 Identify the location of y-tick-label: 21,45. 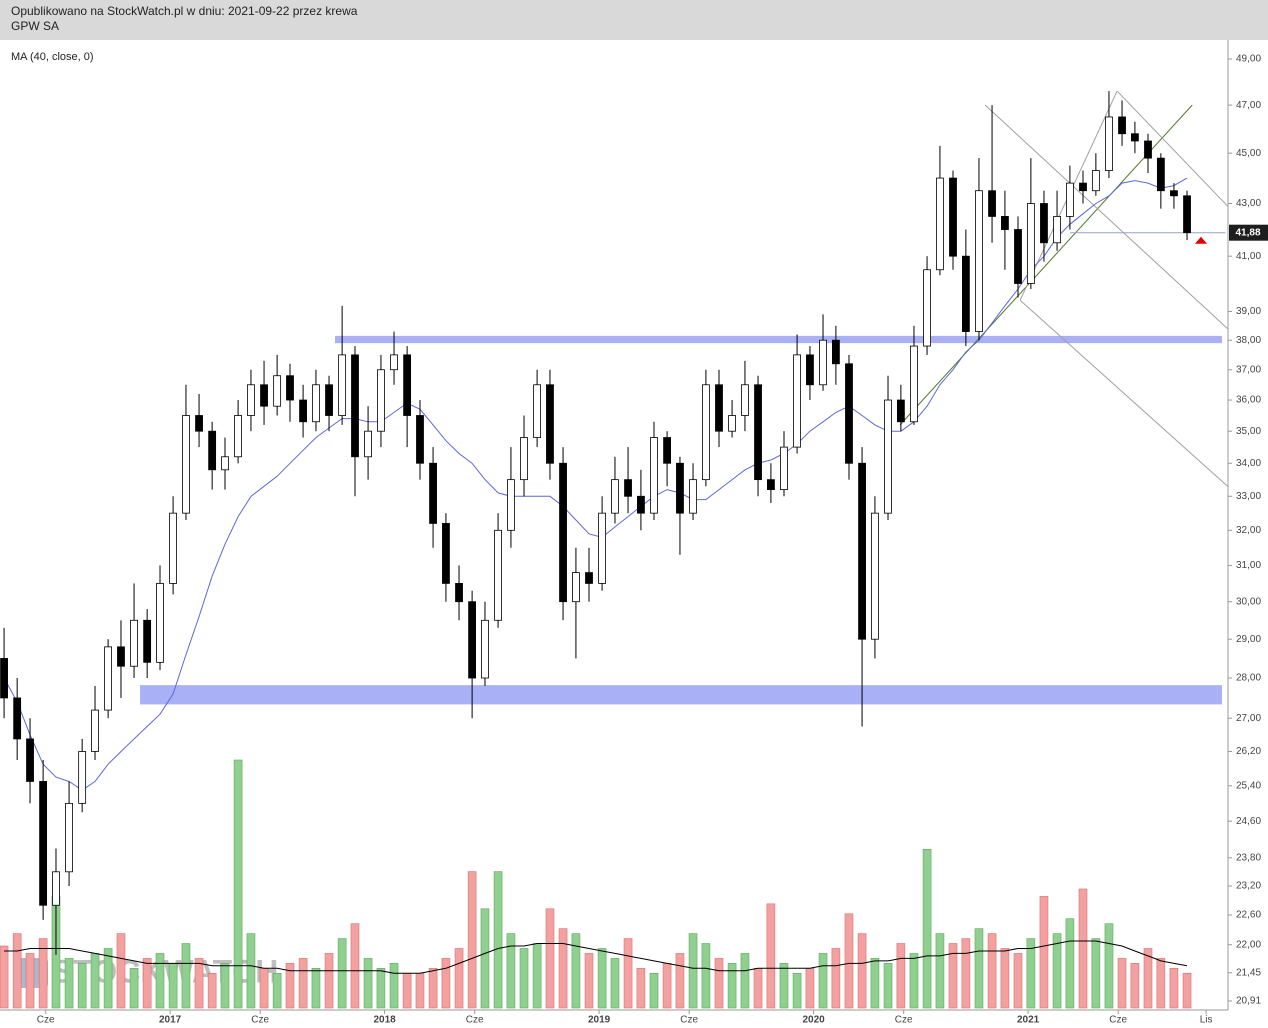
(1248, 972).